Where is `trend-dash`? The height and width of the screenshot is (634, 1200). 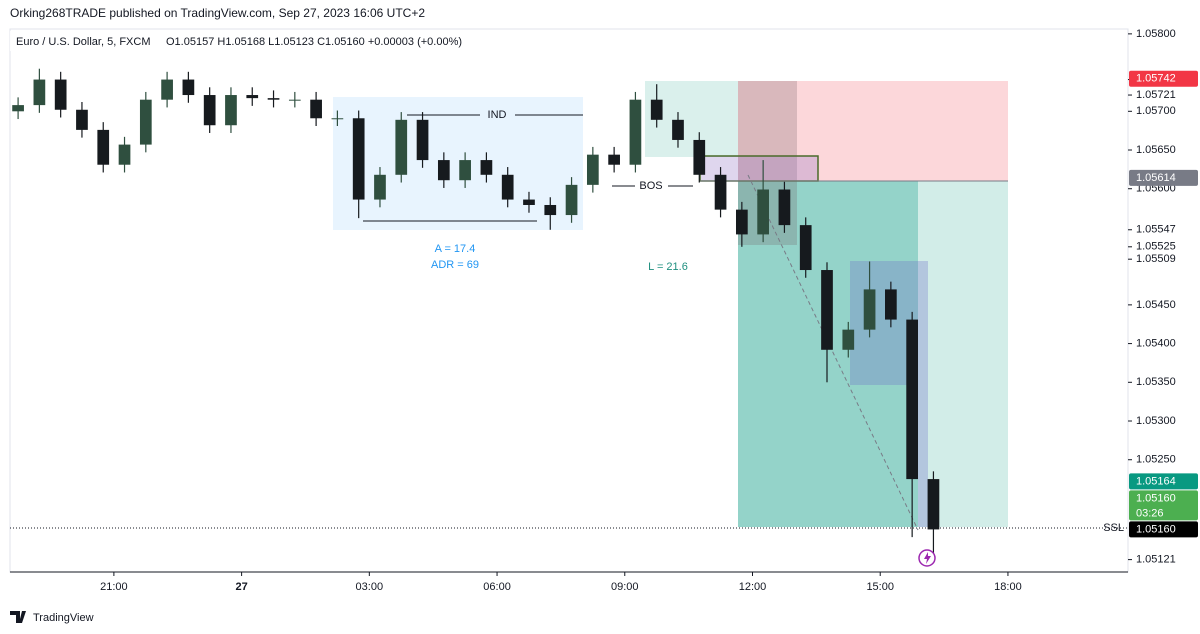 trend-dash is located at coordinates (833, 352).